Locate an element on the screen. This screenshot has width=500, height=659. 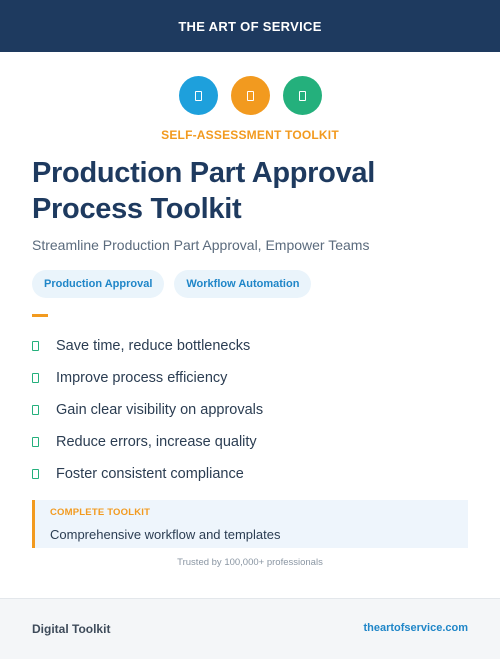
benefit-text: Improve process efficiency is located at coordinates (142, 378).